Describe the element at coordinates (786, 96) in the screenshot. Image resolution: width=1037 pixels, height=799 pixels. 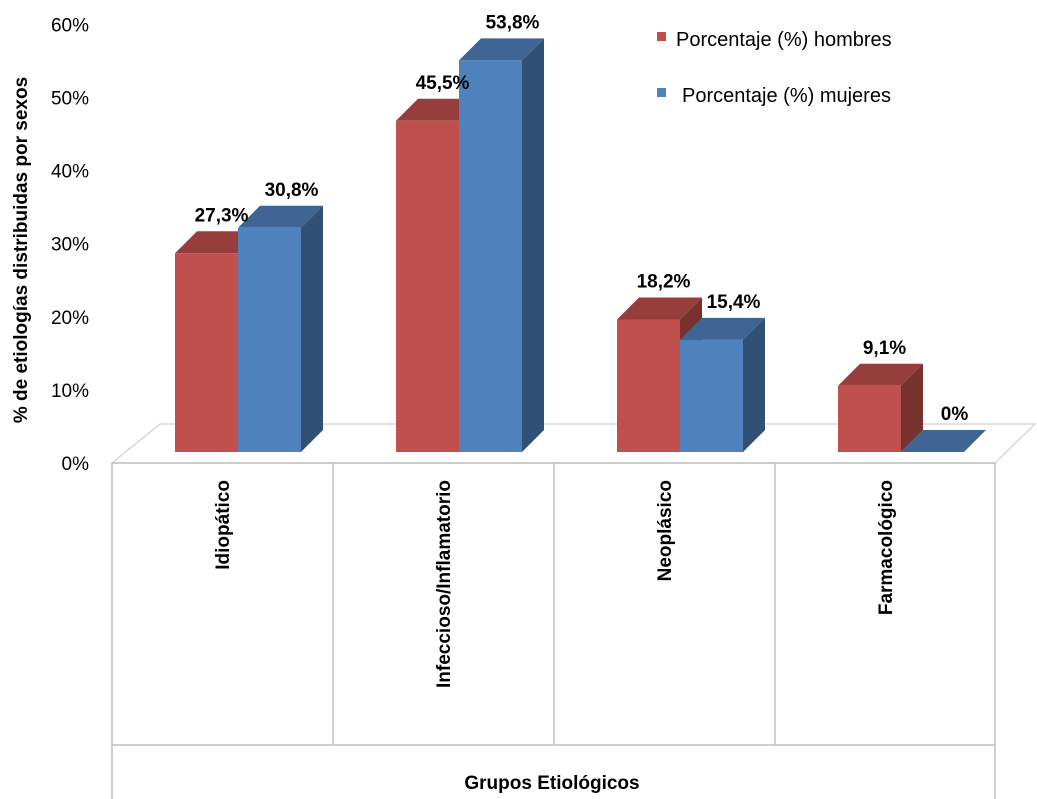
I see `legend-label-mujeres: Porcentaje (%) mujeres` at that location.